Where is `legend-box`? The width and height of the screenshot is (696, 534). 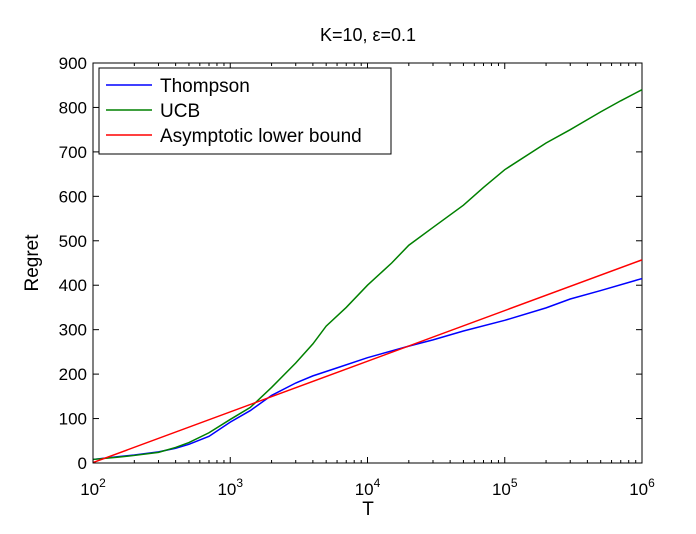 legend-box is located at coordinates (245, 111).